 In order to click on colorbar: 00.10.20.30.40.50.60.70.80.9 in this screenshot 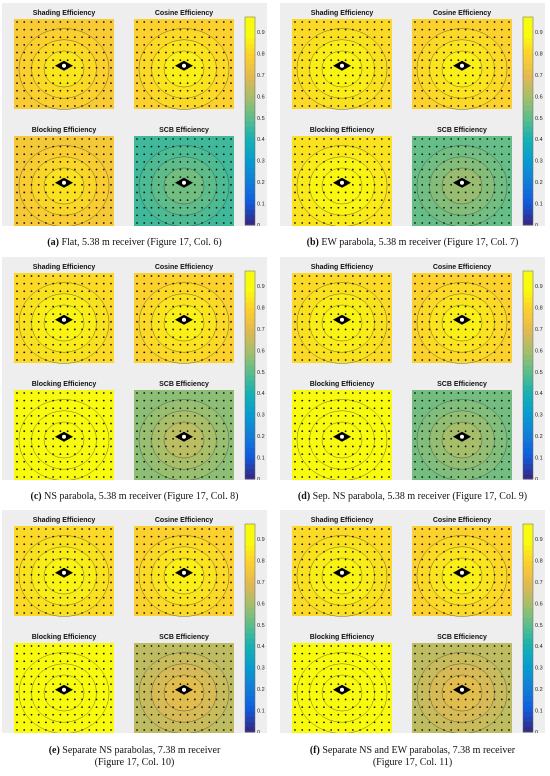, I will do `click(532, 628)`.